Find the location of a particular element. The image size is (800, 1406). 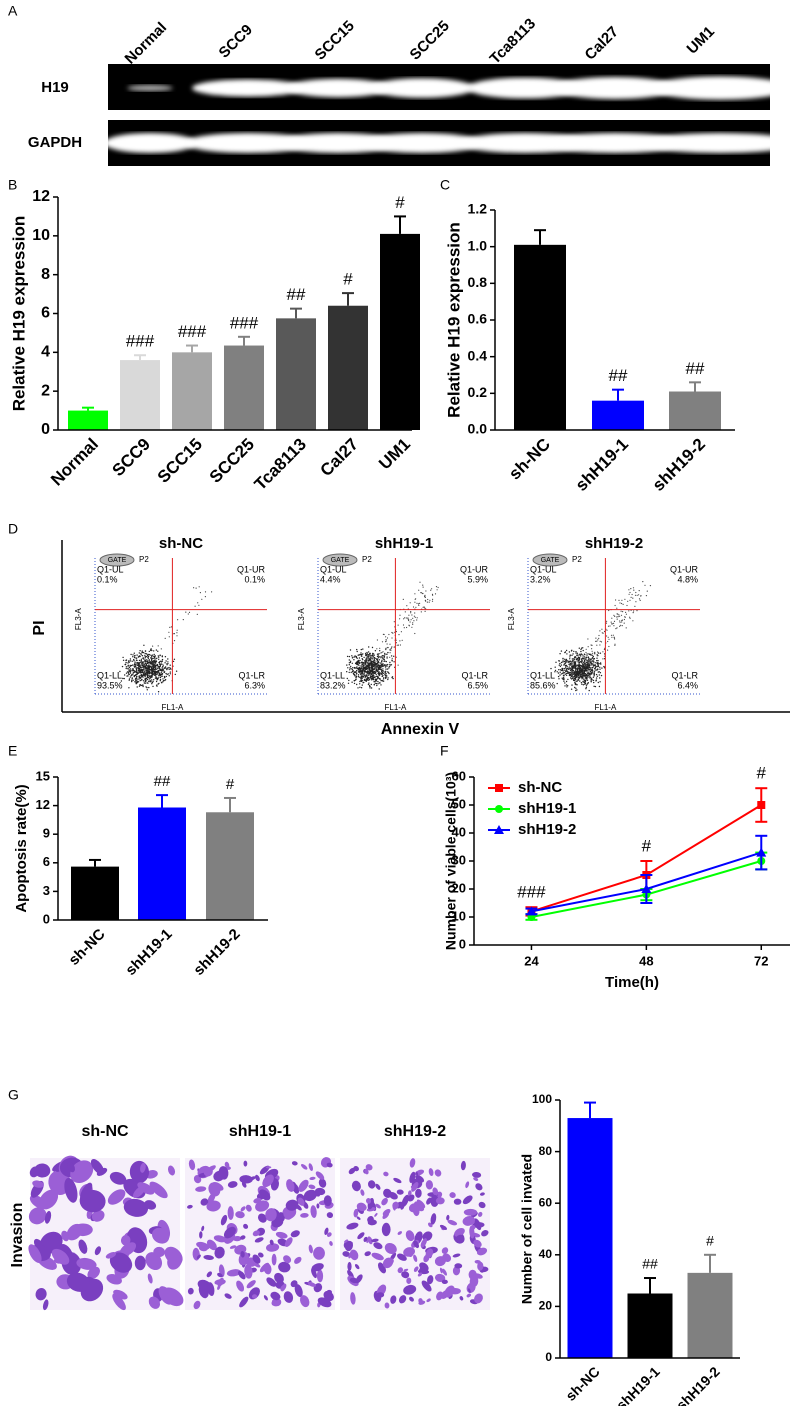

x-tick-label: shH19-1 is located at coordinates (602, 465).